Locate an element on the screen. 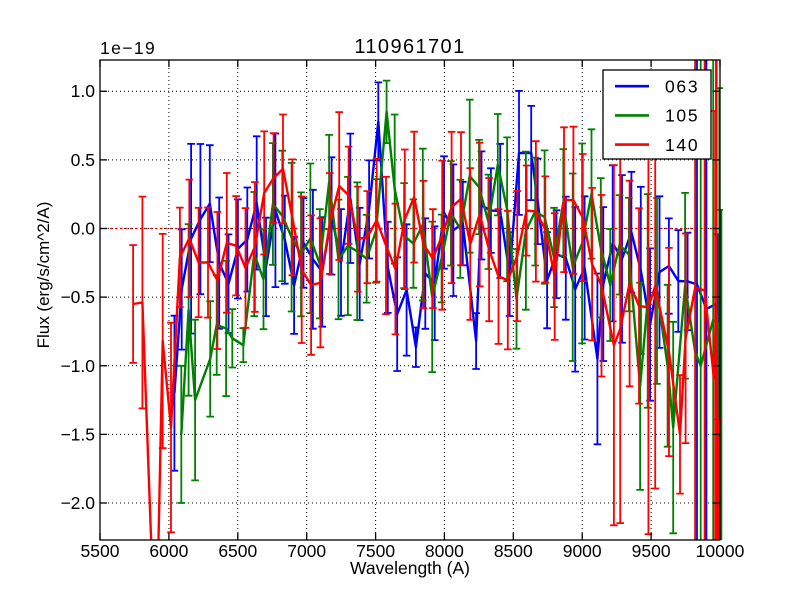  svg-text: 10000 is located at coordinates (720, 551).